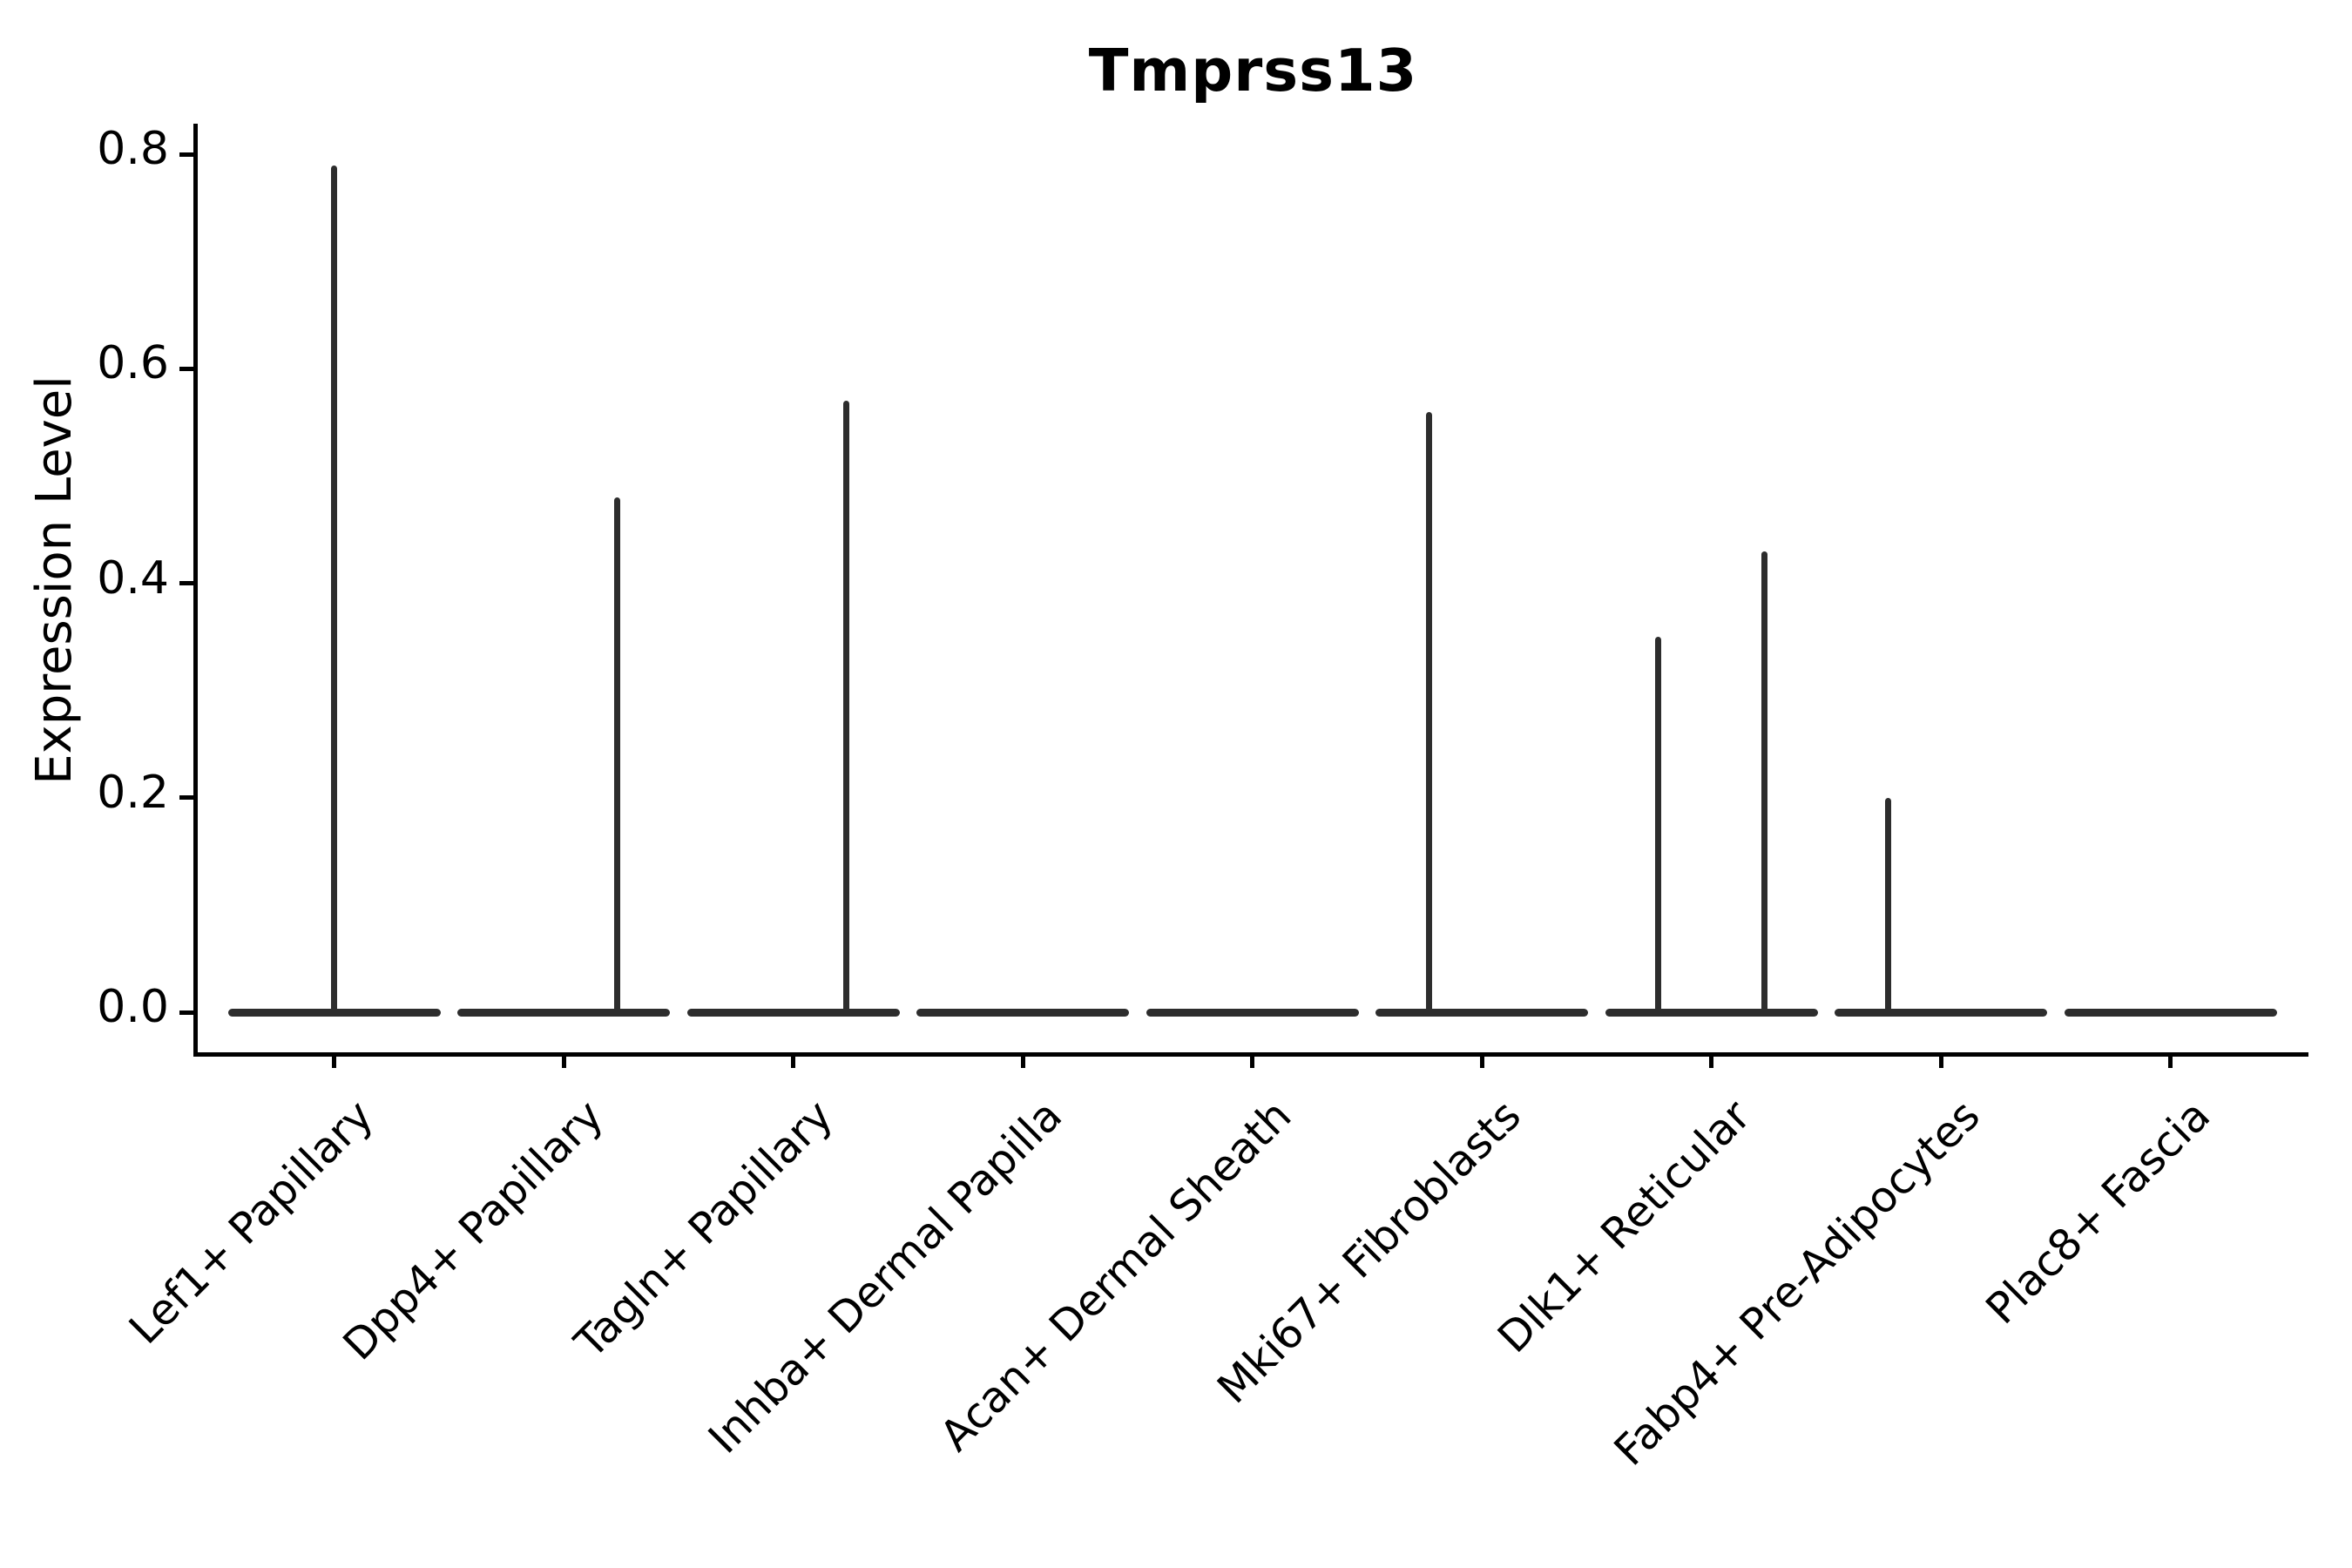  Describe the element at coordinates (1625, 1226) in the screenshot. I see `x-tick-label: Dlk1+ Reticular` at that location.